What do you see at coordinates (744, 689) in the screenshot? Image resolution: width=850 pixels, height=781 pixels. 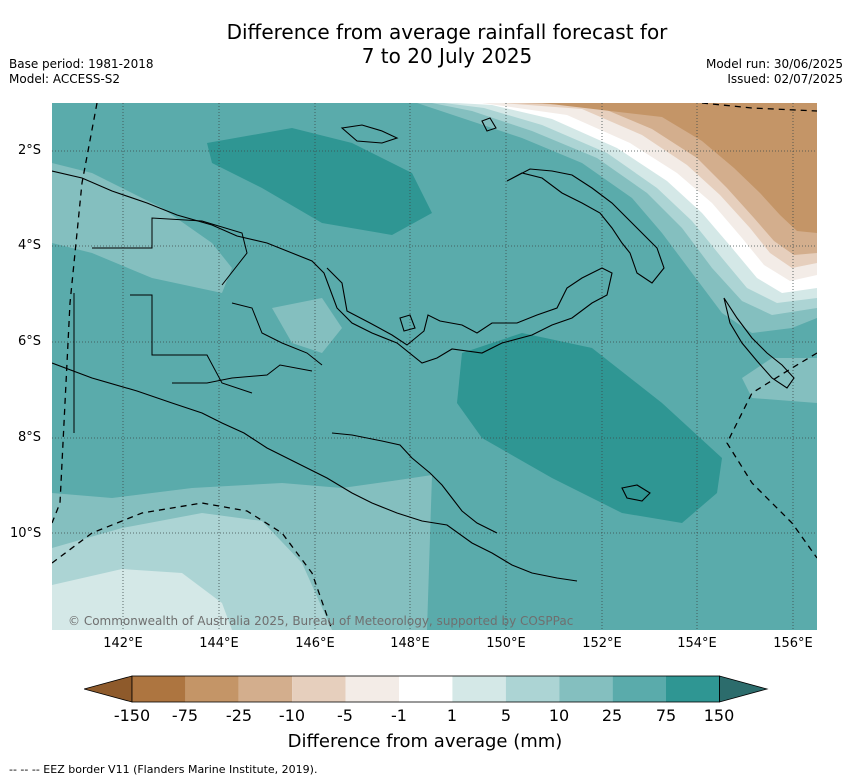 I see `colorbar-high-extend` at bounding box center [744, 689].